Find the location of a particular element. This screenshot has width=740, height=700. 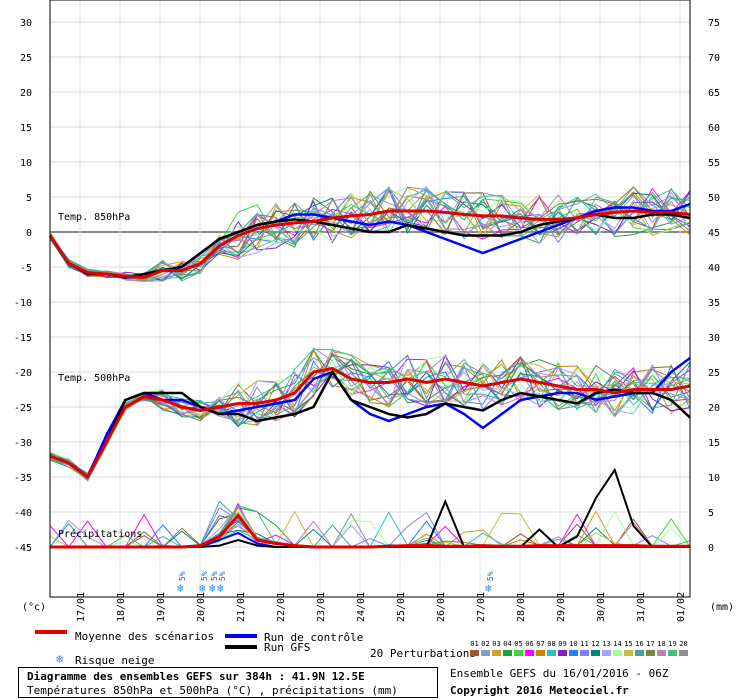

x-tick-label: 21/01 is located at coordinates (241, 607).